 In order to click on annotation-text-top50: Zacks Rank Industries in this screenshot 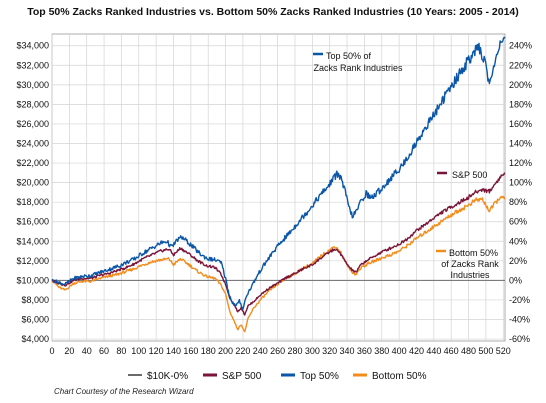, I will do `click(358, 68)`.